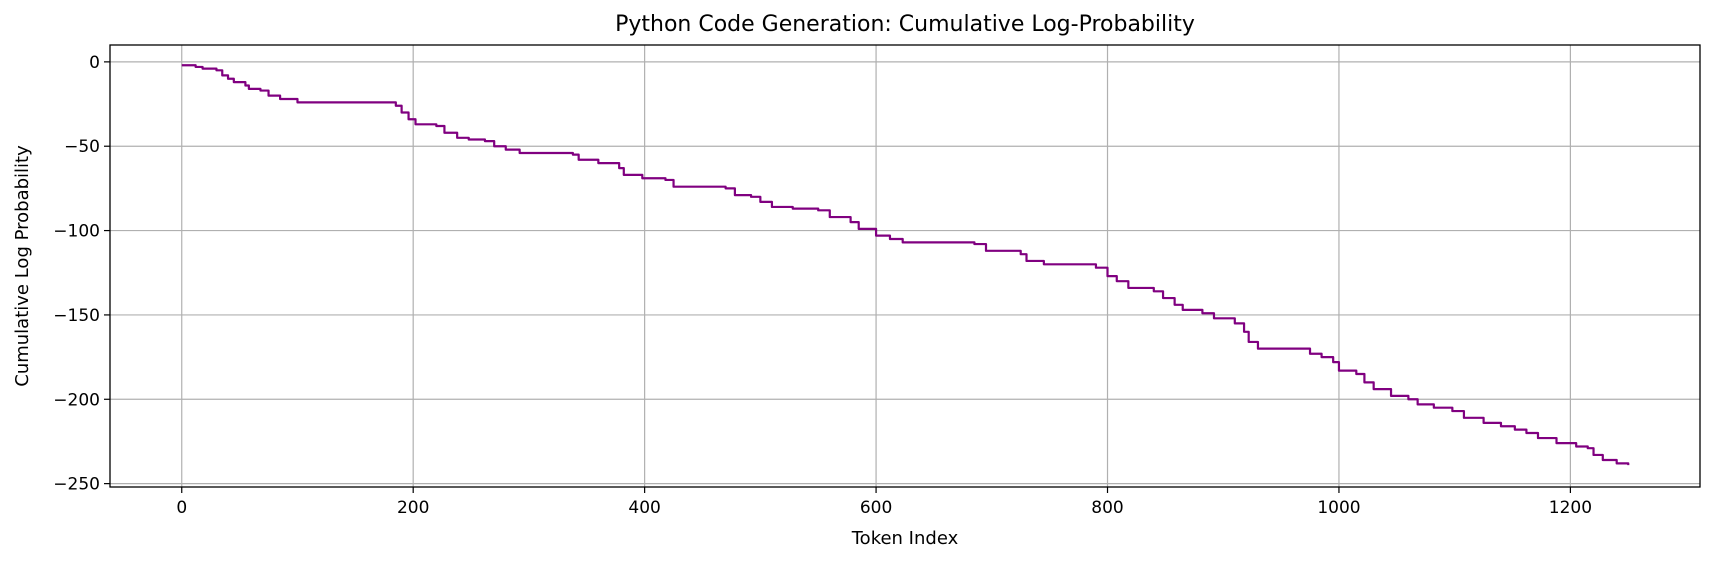  Describe the element at coordinates (94, 63) in the screenshot. I see `y-tick-label: 0` at that location.